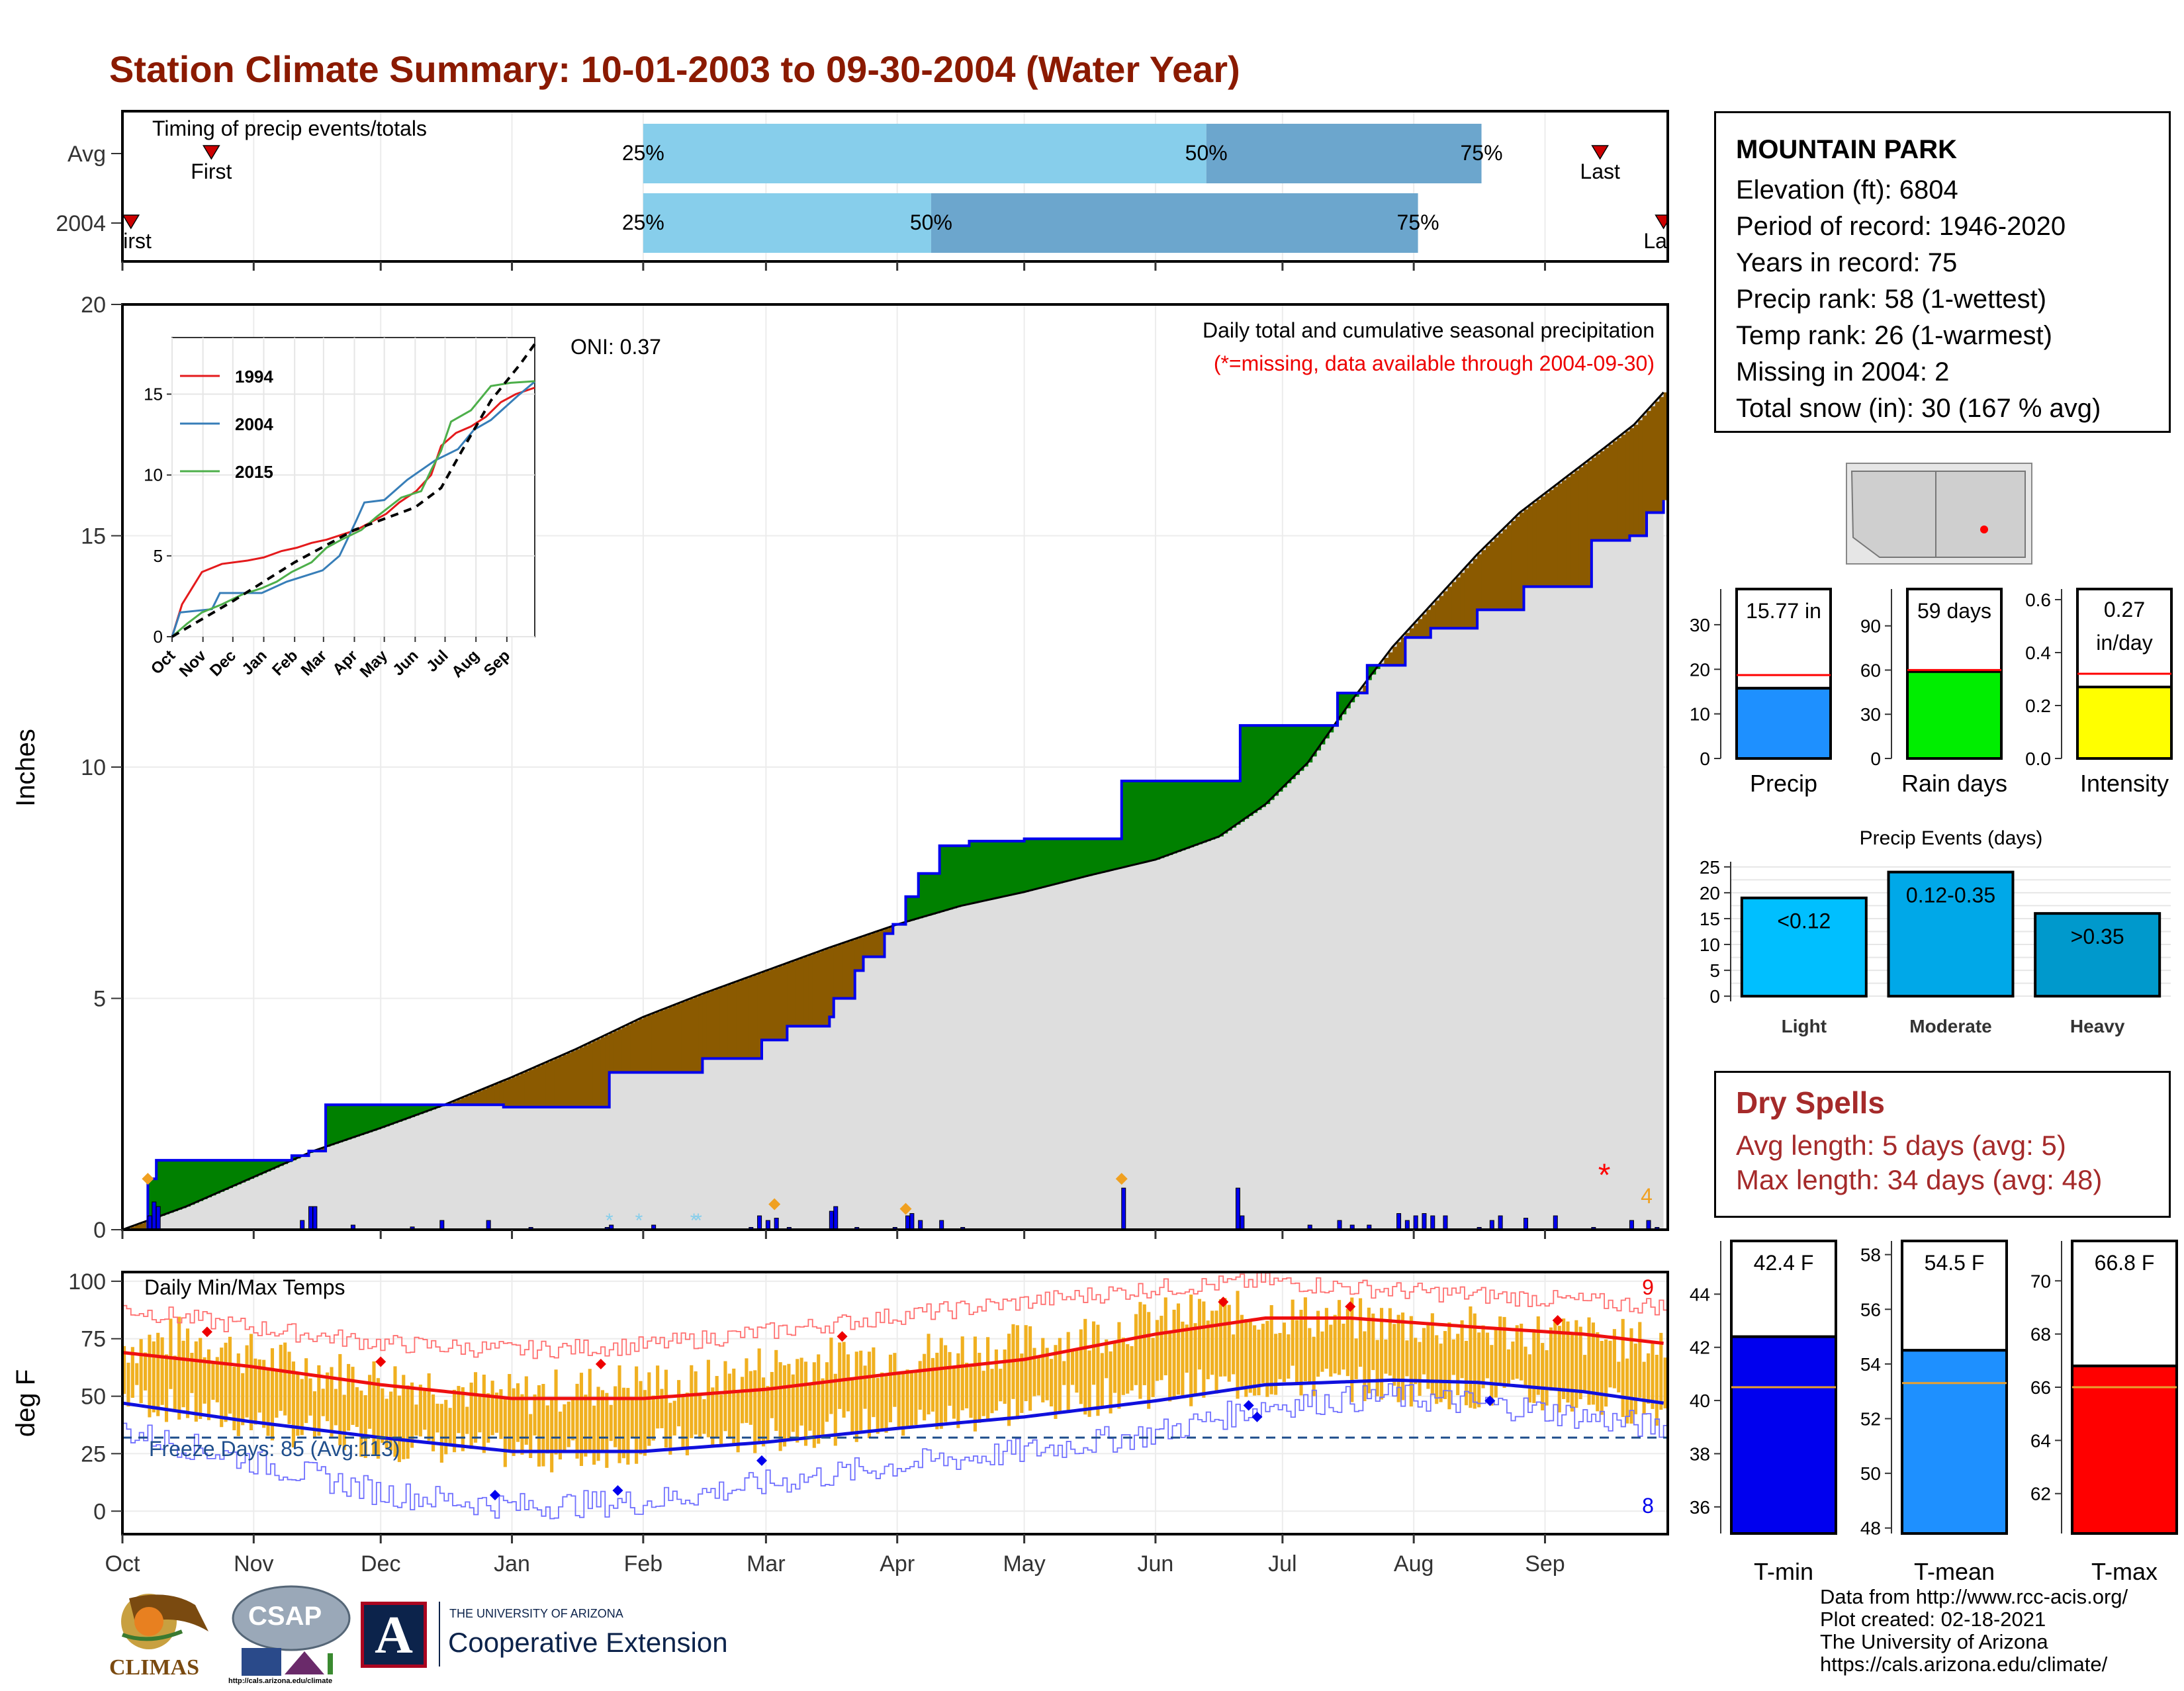 This screenshot has height=1691, width=2184. I want to click on precip-y-axis-label: Inches, so click(26, 768).